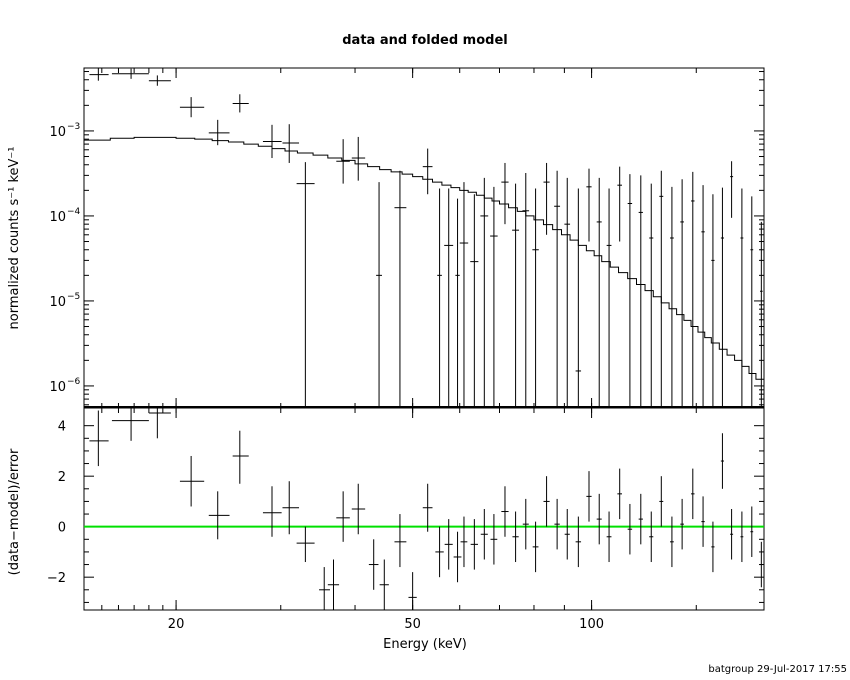 Image resolution: width=850 pixels, height=680 pixels. Describe the element at coordinates (425, 40) in the screenshot. I see `chart-title: data and folded model` at that location.